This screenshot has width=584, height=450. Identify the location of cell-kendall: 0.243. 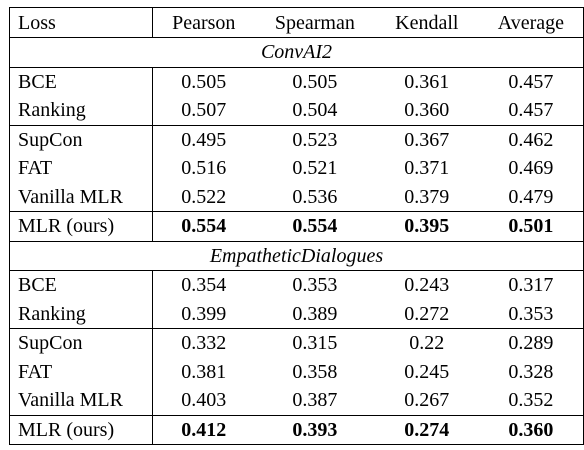
(427, 285).